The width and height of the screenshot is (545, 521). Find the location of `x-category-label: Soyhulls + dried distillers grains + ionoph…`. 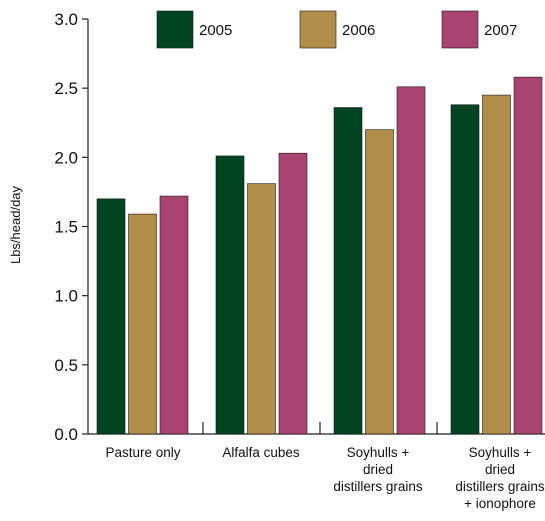

x-category-label: Soyhulls + dried distillers grains + ionoph… is located at coordinates (500, 478).